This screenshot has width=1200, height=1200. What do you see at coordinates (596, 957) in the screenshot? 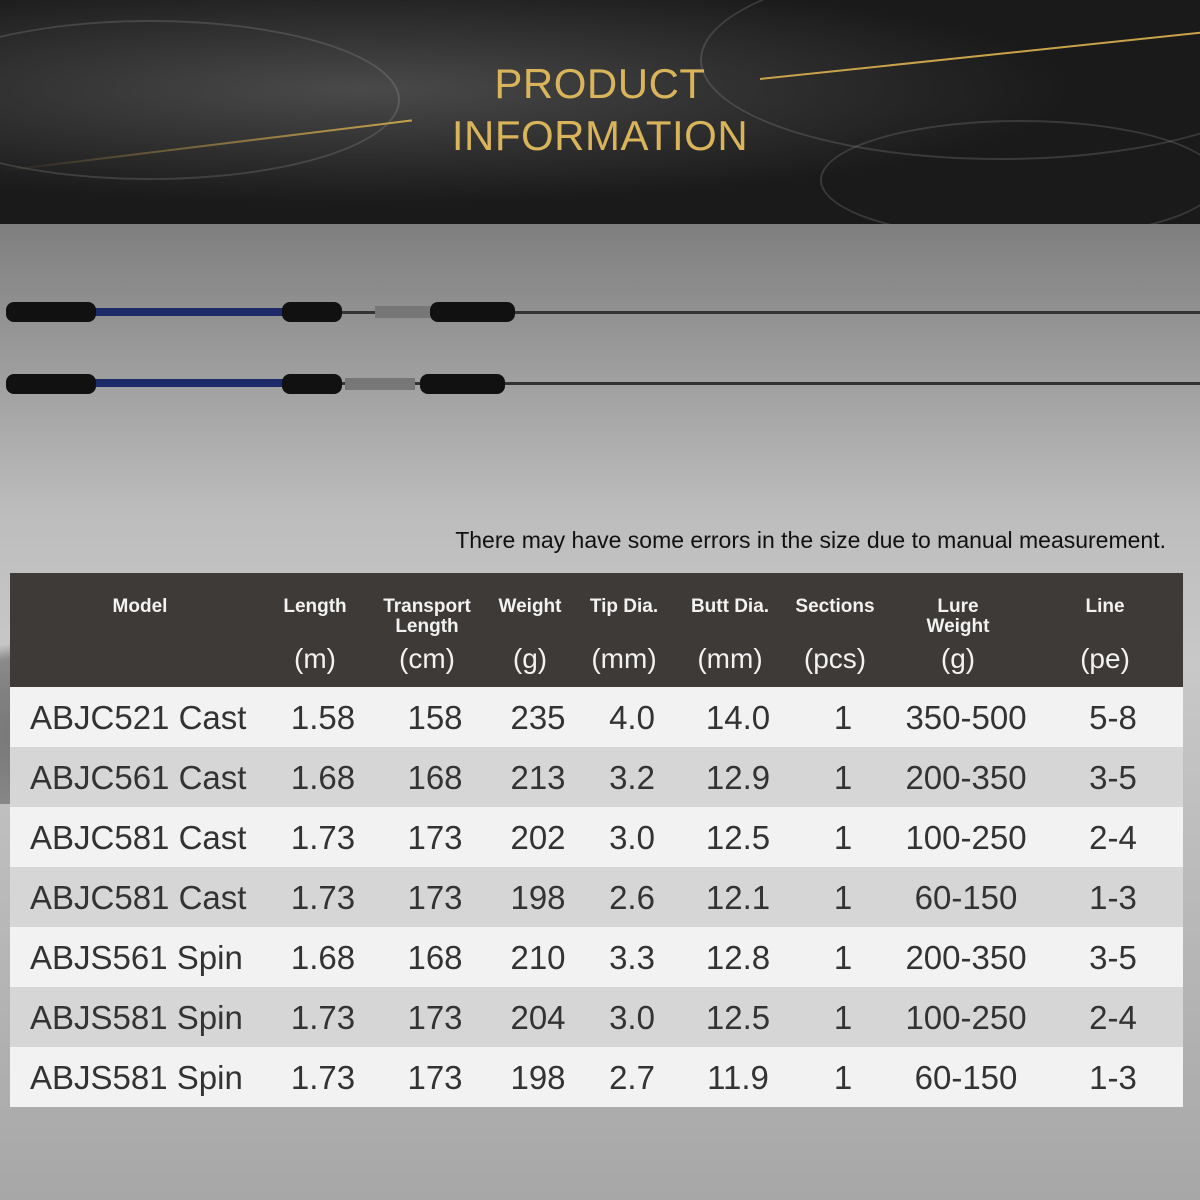
I see `table-row: ABJS561 Spin 1.68 168 210 3.3 12.8 1 200-350 3-5` at bounding box center [596, 957].